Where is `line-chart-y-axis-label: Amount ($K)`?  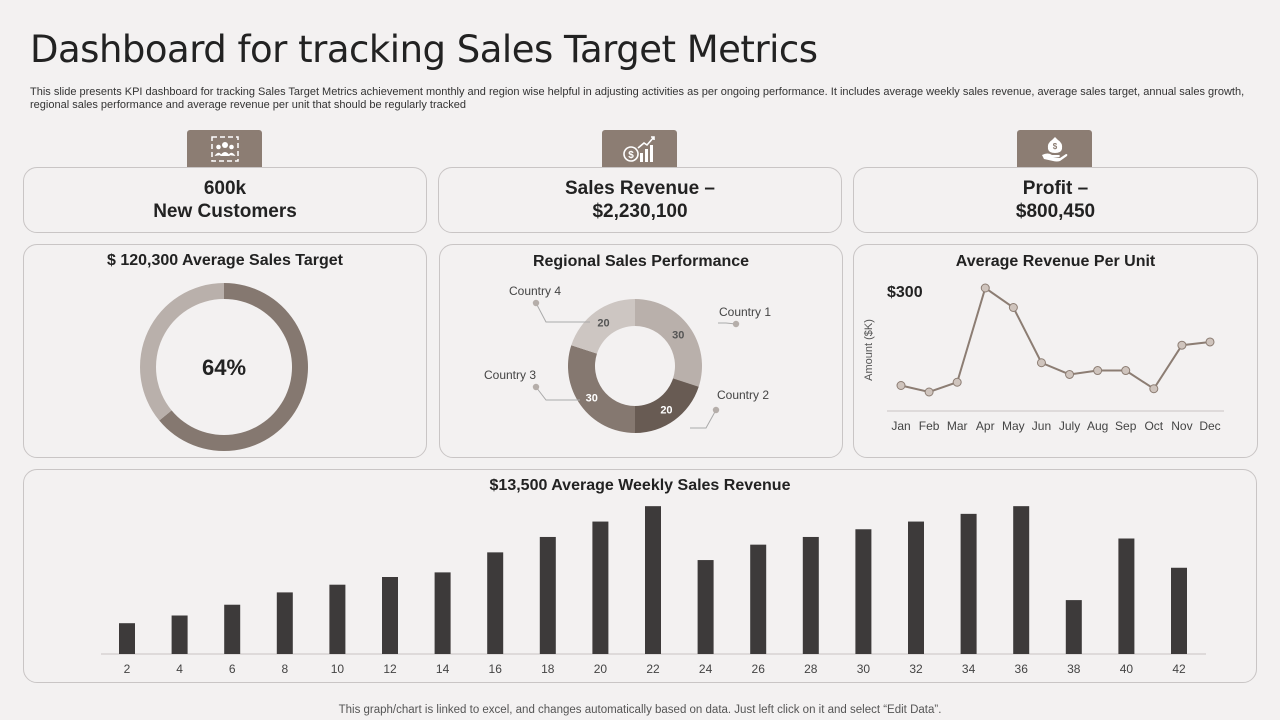 line-chart-y-axis-label: Amount ($K) is located at coordinates (869, 350).